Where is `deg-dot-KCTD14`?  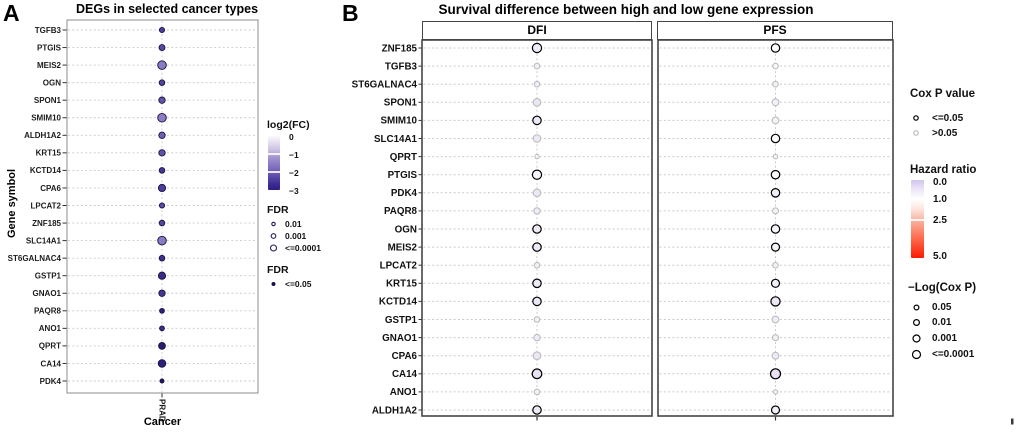
deg-dot-KCTD14 is located at coordinates (162, 170).